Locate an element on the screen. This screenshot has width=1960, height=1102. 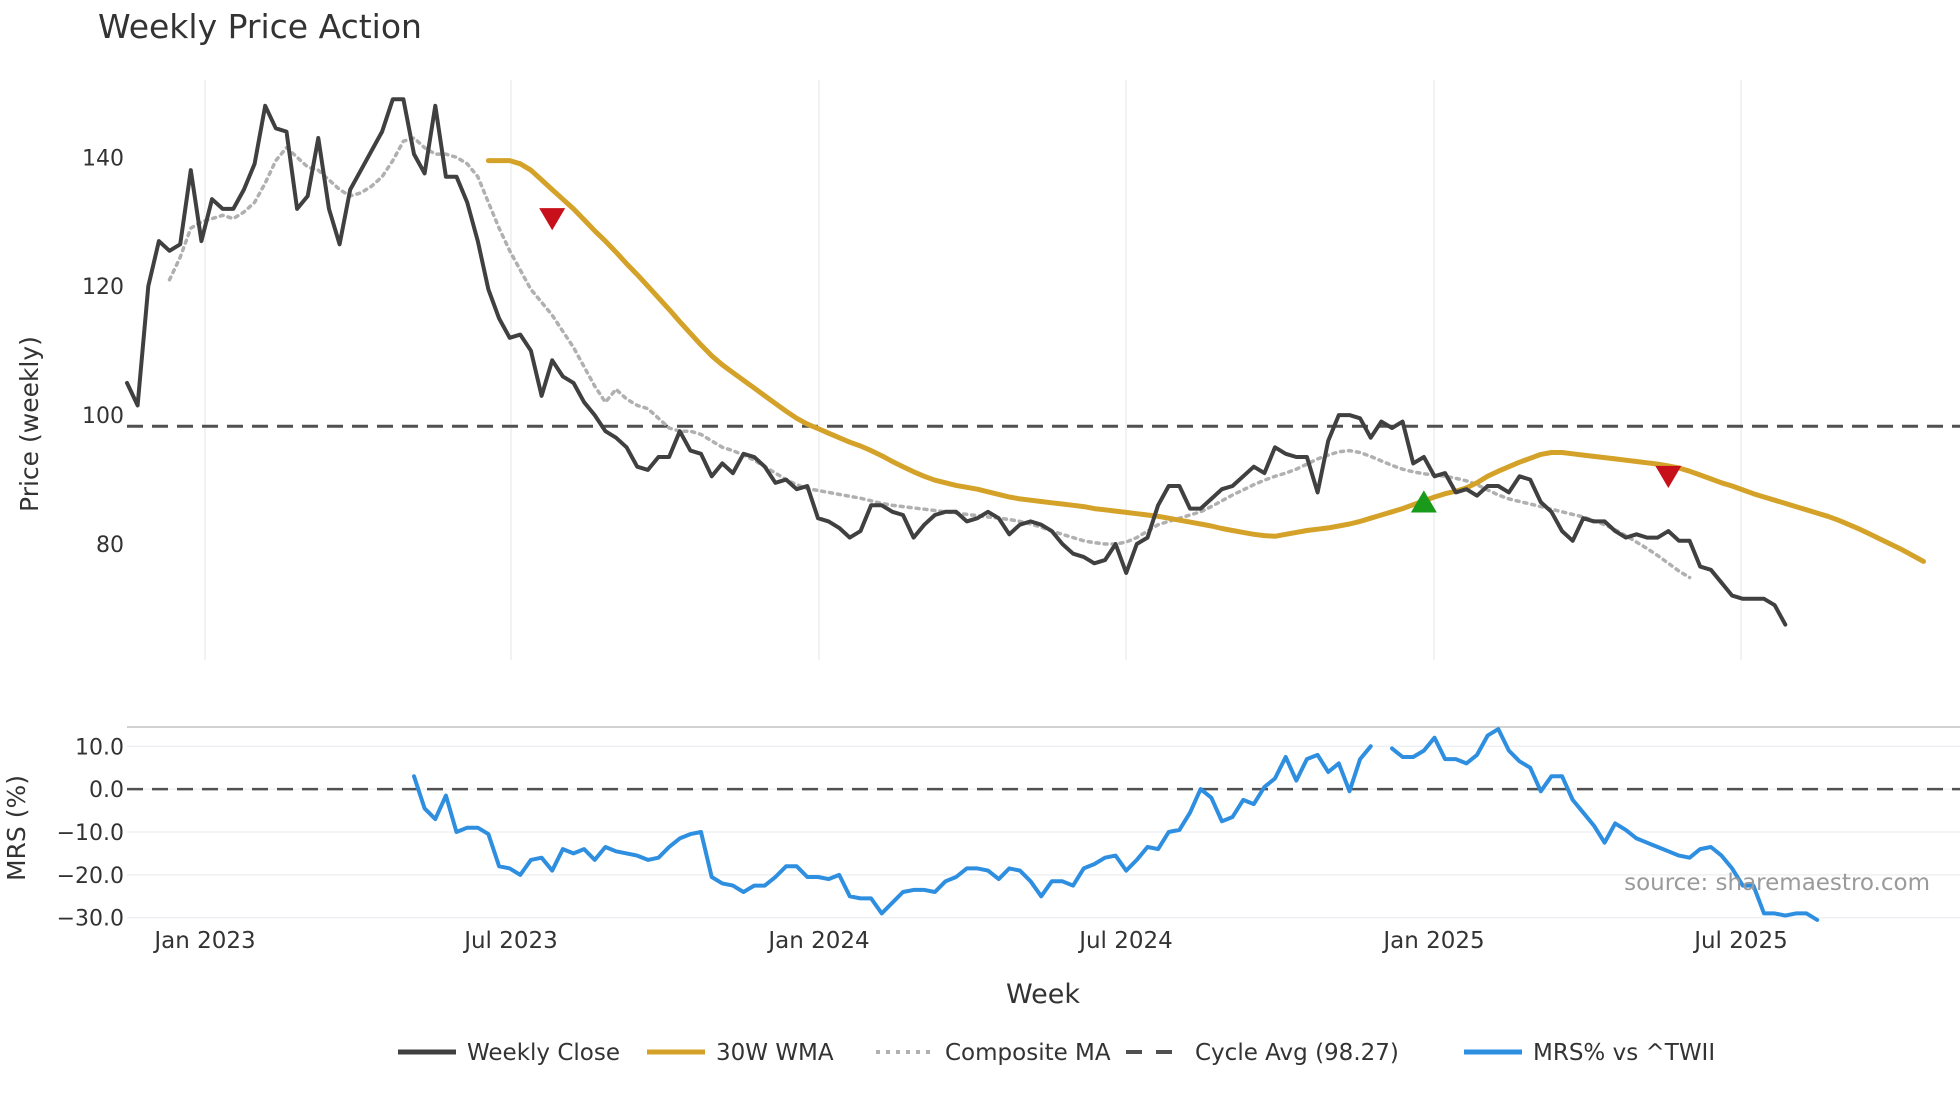
x-tick-label: Jan 2023 is located at coordinates (203, 941).